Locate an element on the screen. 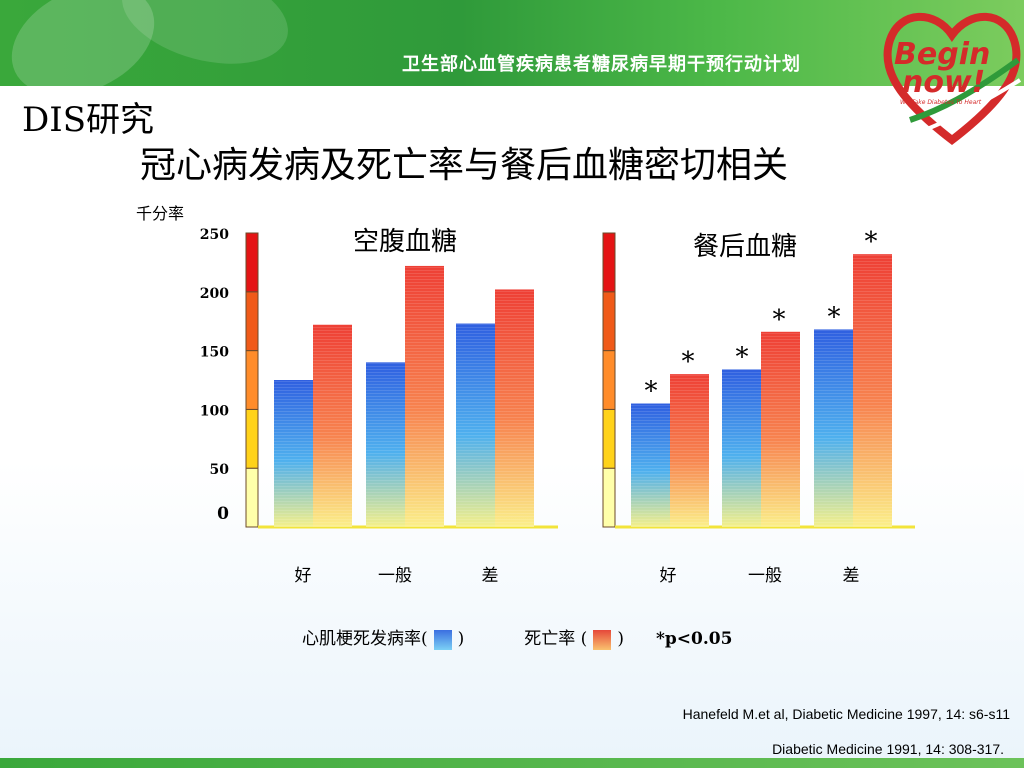 This screenshot has height=768, width=1024. legend-mi-label: 心肌梗死发病率( is located at coordinates (365, 639).